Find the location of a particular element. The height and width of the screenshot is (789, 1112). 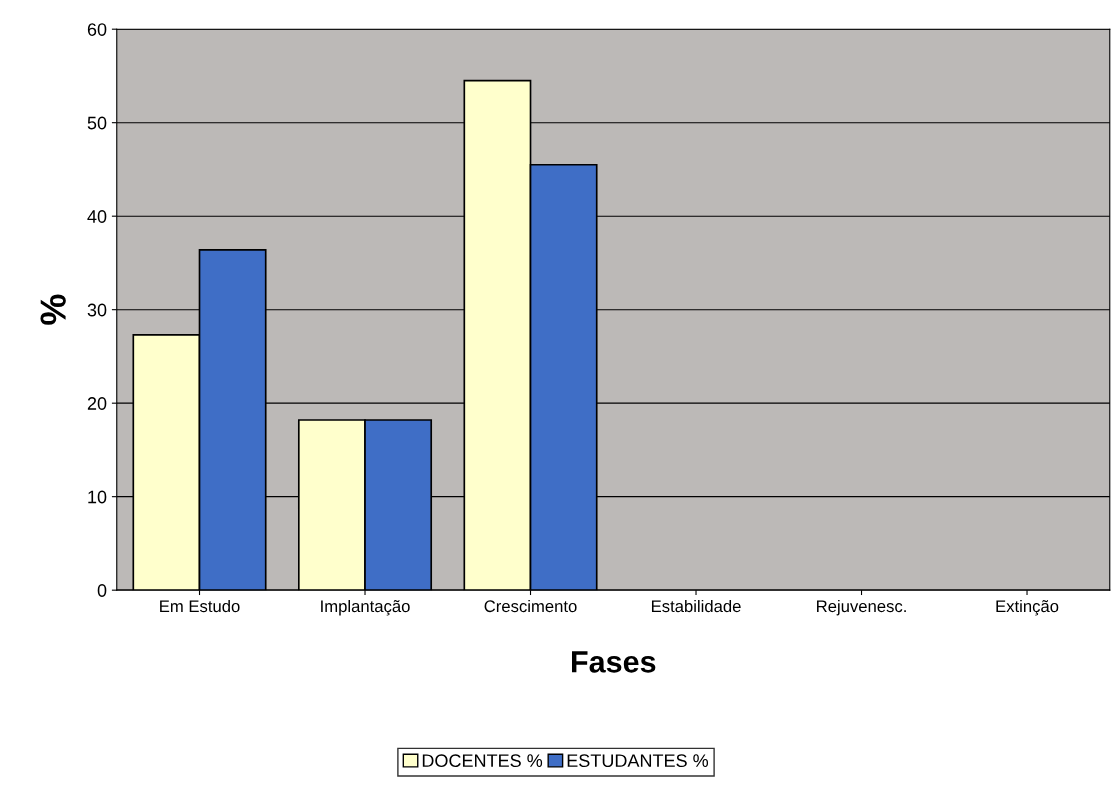

x-tick-label: Em Estudo is located at coordinates (200, 606).